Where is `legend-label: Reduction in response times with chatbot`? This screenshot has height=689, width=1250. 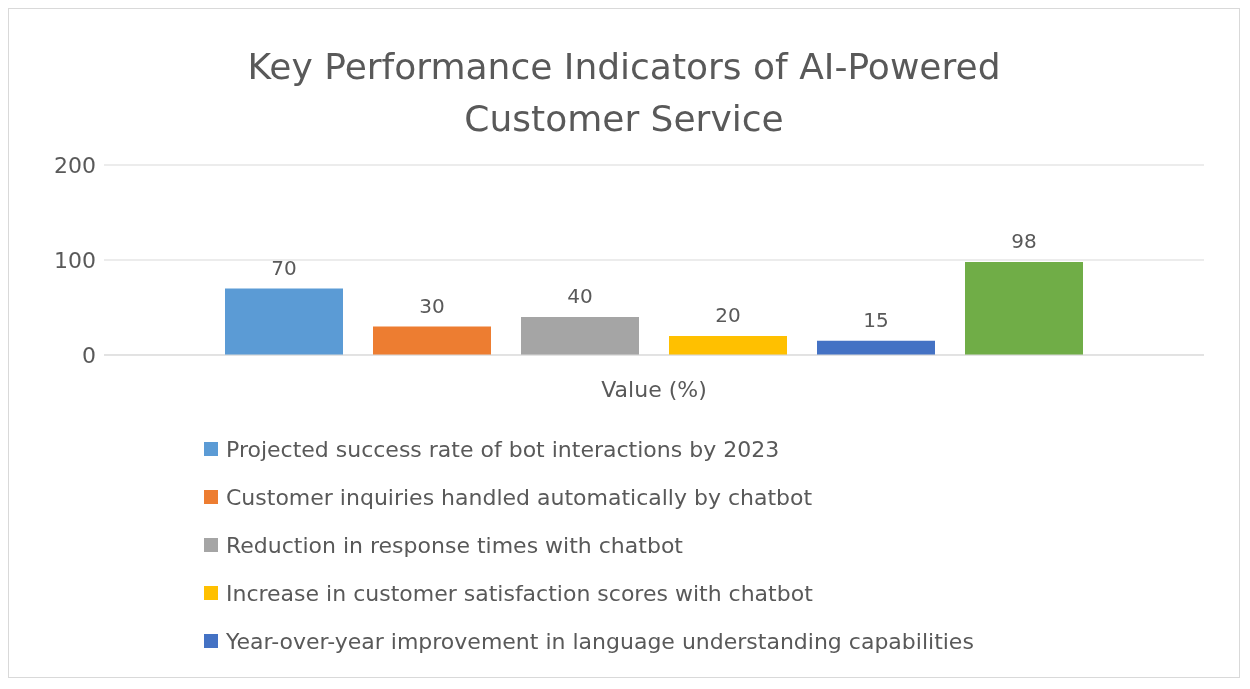 legend-label: Reduction in response times with chatbot is located at coordinates (454, 545).